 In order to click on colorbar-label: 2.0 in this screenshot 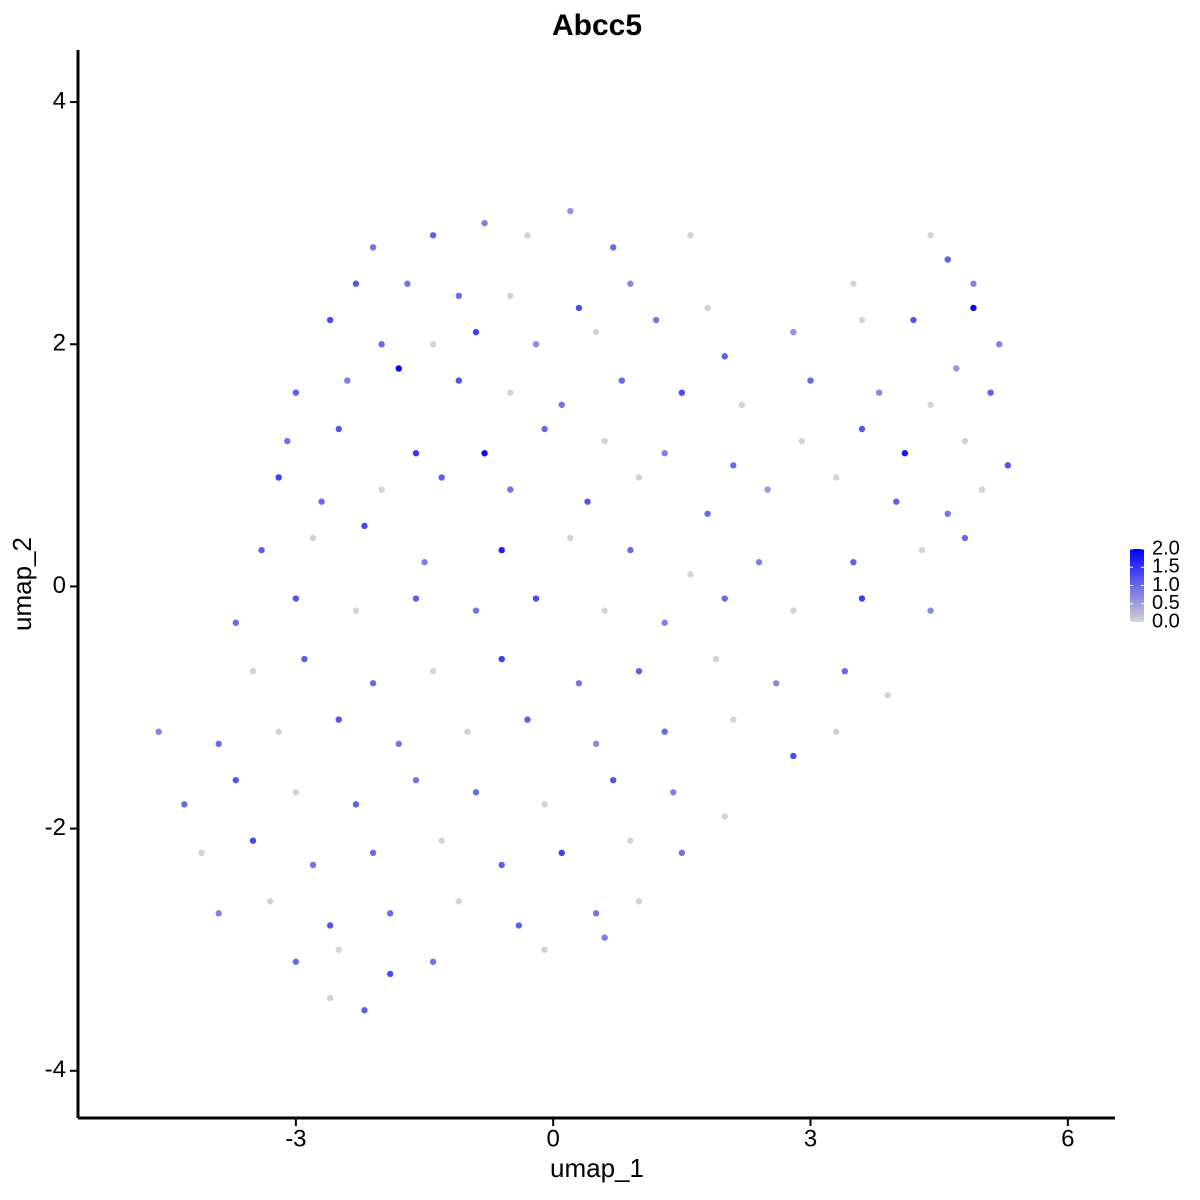, I will do `click(1166, 548)`.